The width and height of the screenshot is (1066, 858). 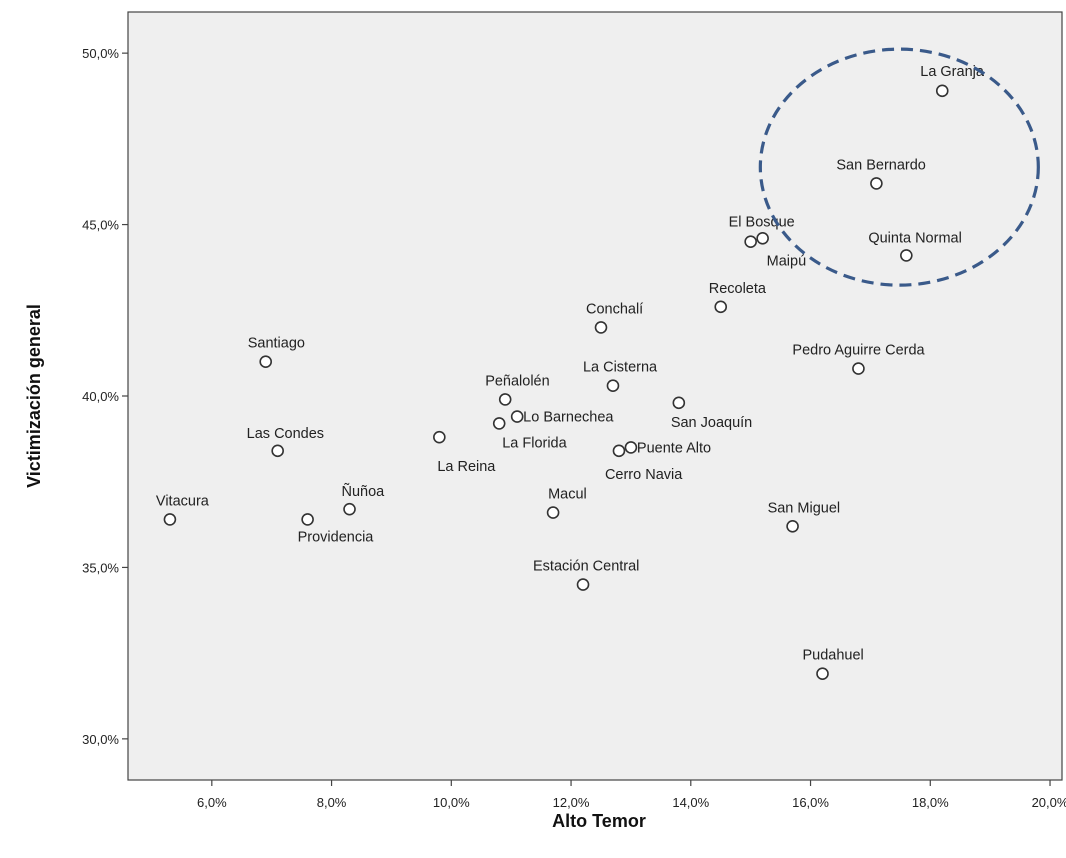 What do you see at coordinates (466, 467) in the screenshot?
I see `label-la-reina: La Reina` at bounding box center [466, 467].